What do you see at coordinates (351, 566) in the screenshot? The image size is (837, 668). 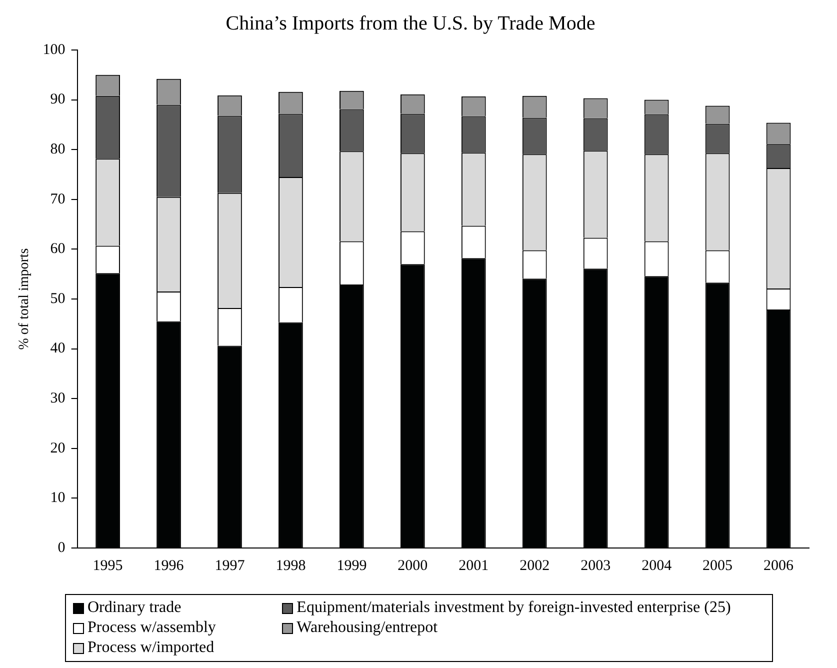 I see `x-tick-label: 1999` at bounding box center [351, 566].